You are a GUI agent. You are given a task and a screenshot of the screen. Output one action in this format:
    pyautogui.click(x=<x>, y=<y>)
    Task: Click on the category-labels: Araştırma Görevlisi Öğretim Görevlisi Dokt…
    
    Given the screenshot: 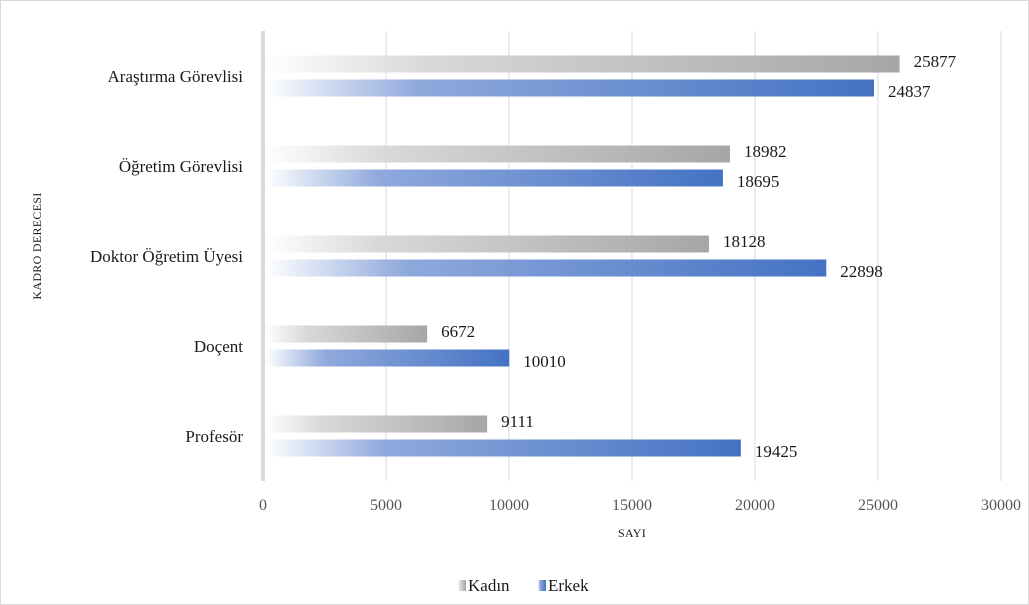 What is the action you would take?
    pyautogui.click(x=166, y=256)
    